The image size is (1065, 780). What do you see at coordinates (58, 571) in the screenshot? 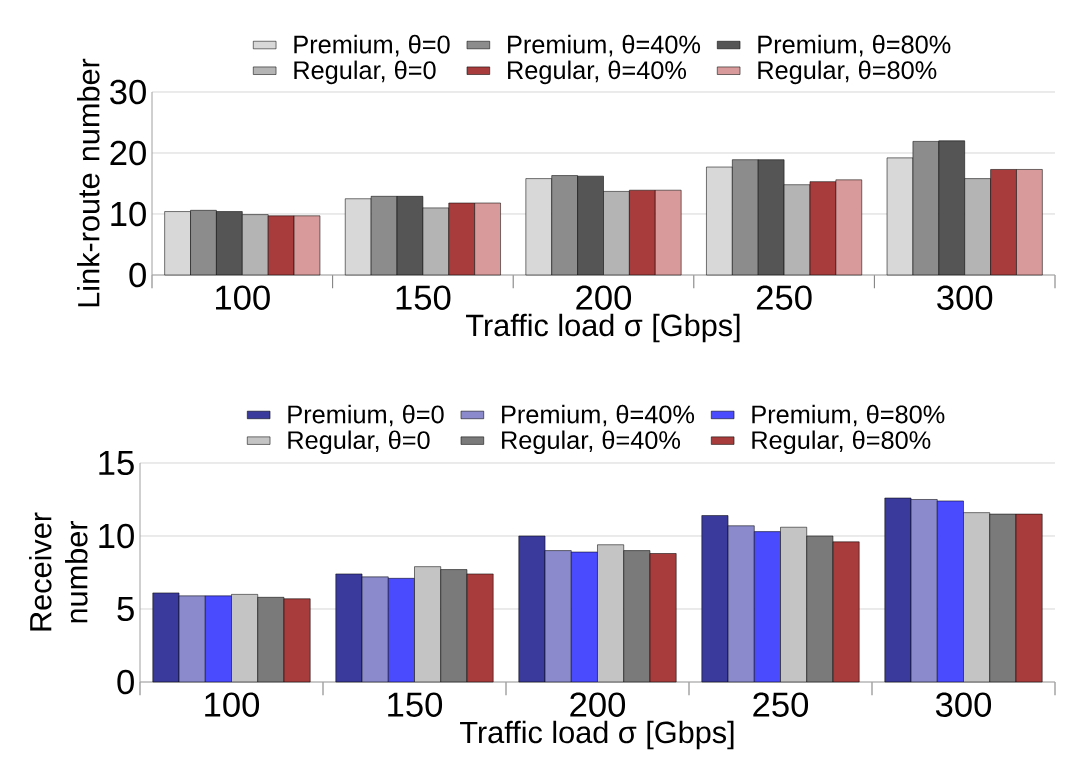
I see `y-axis-title: Receiver number` at bounding box center [58, 571].